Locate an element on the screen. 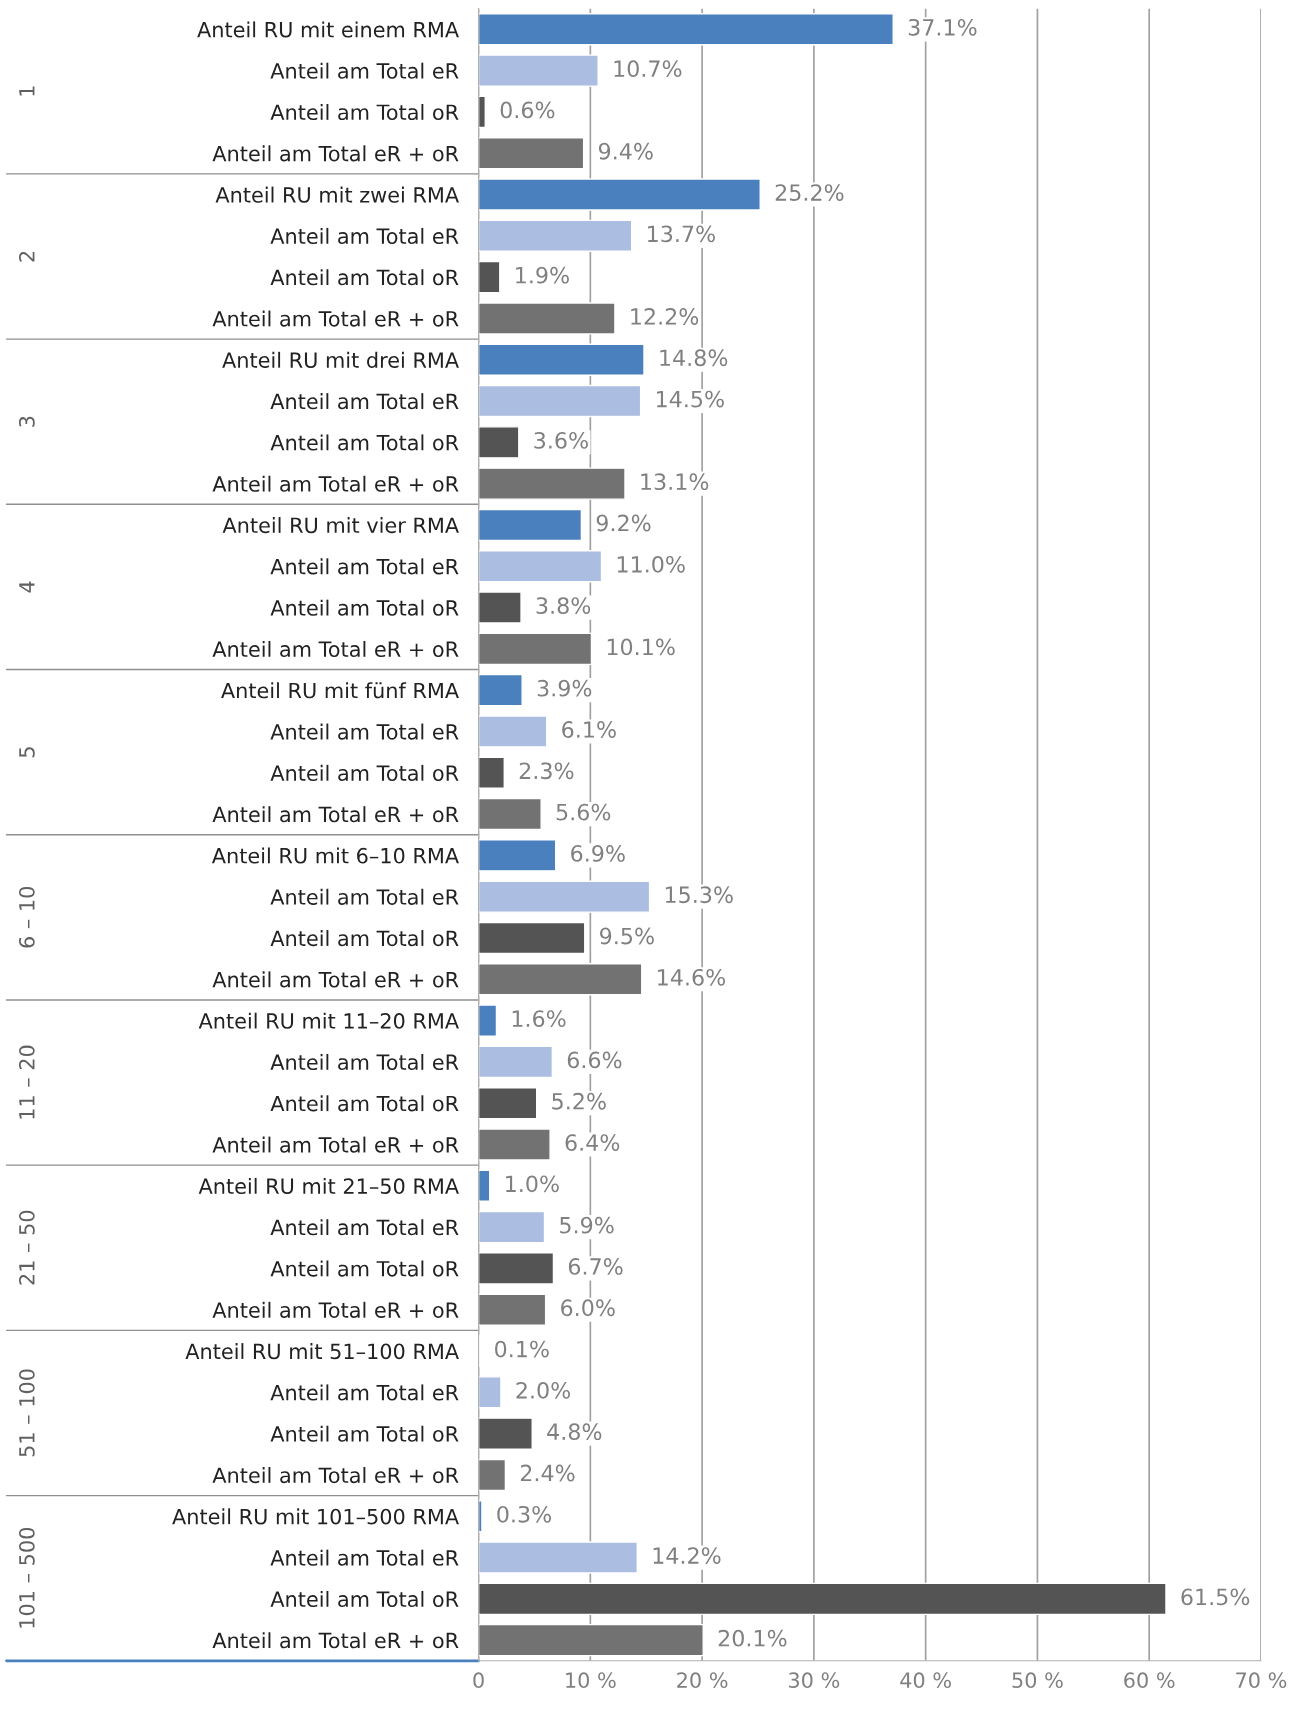 The image size is (1304, 1730). y-tick-label: Anteil RU mit 21–50 RMA is located at coordinates (328, 1186).